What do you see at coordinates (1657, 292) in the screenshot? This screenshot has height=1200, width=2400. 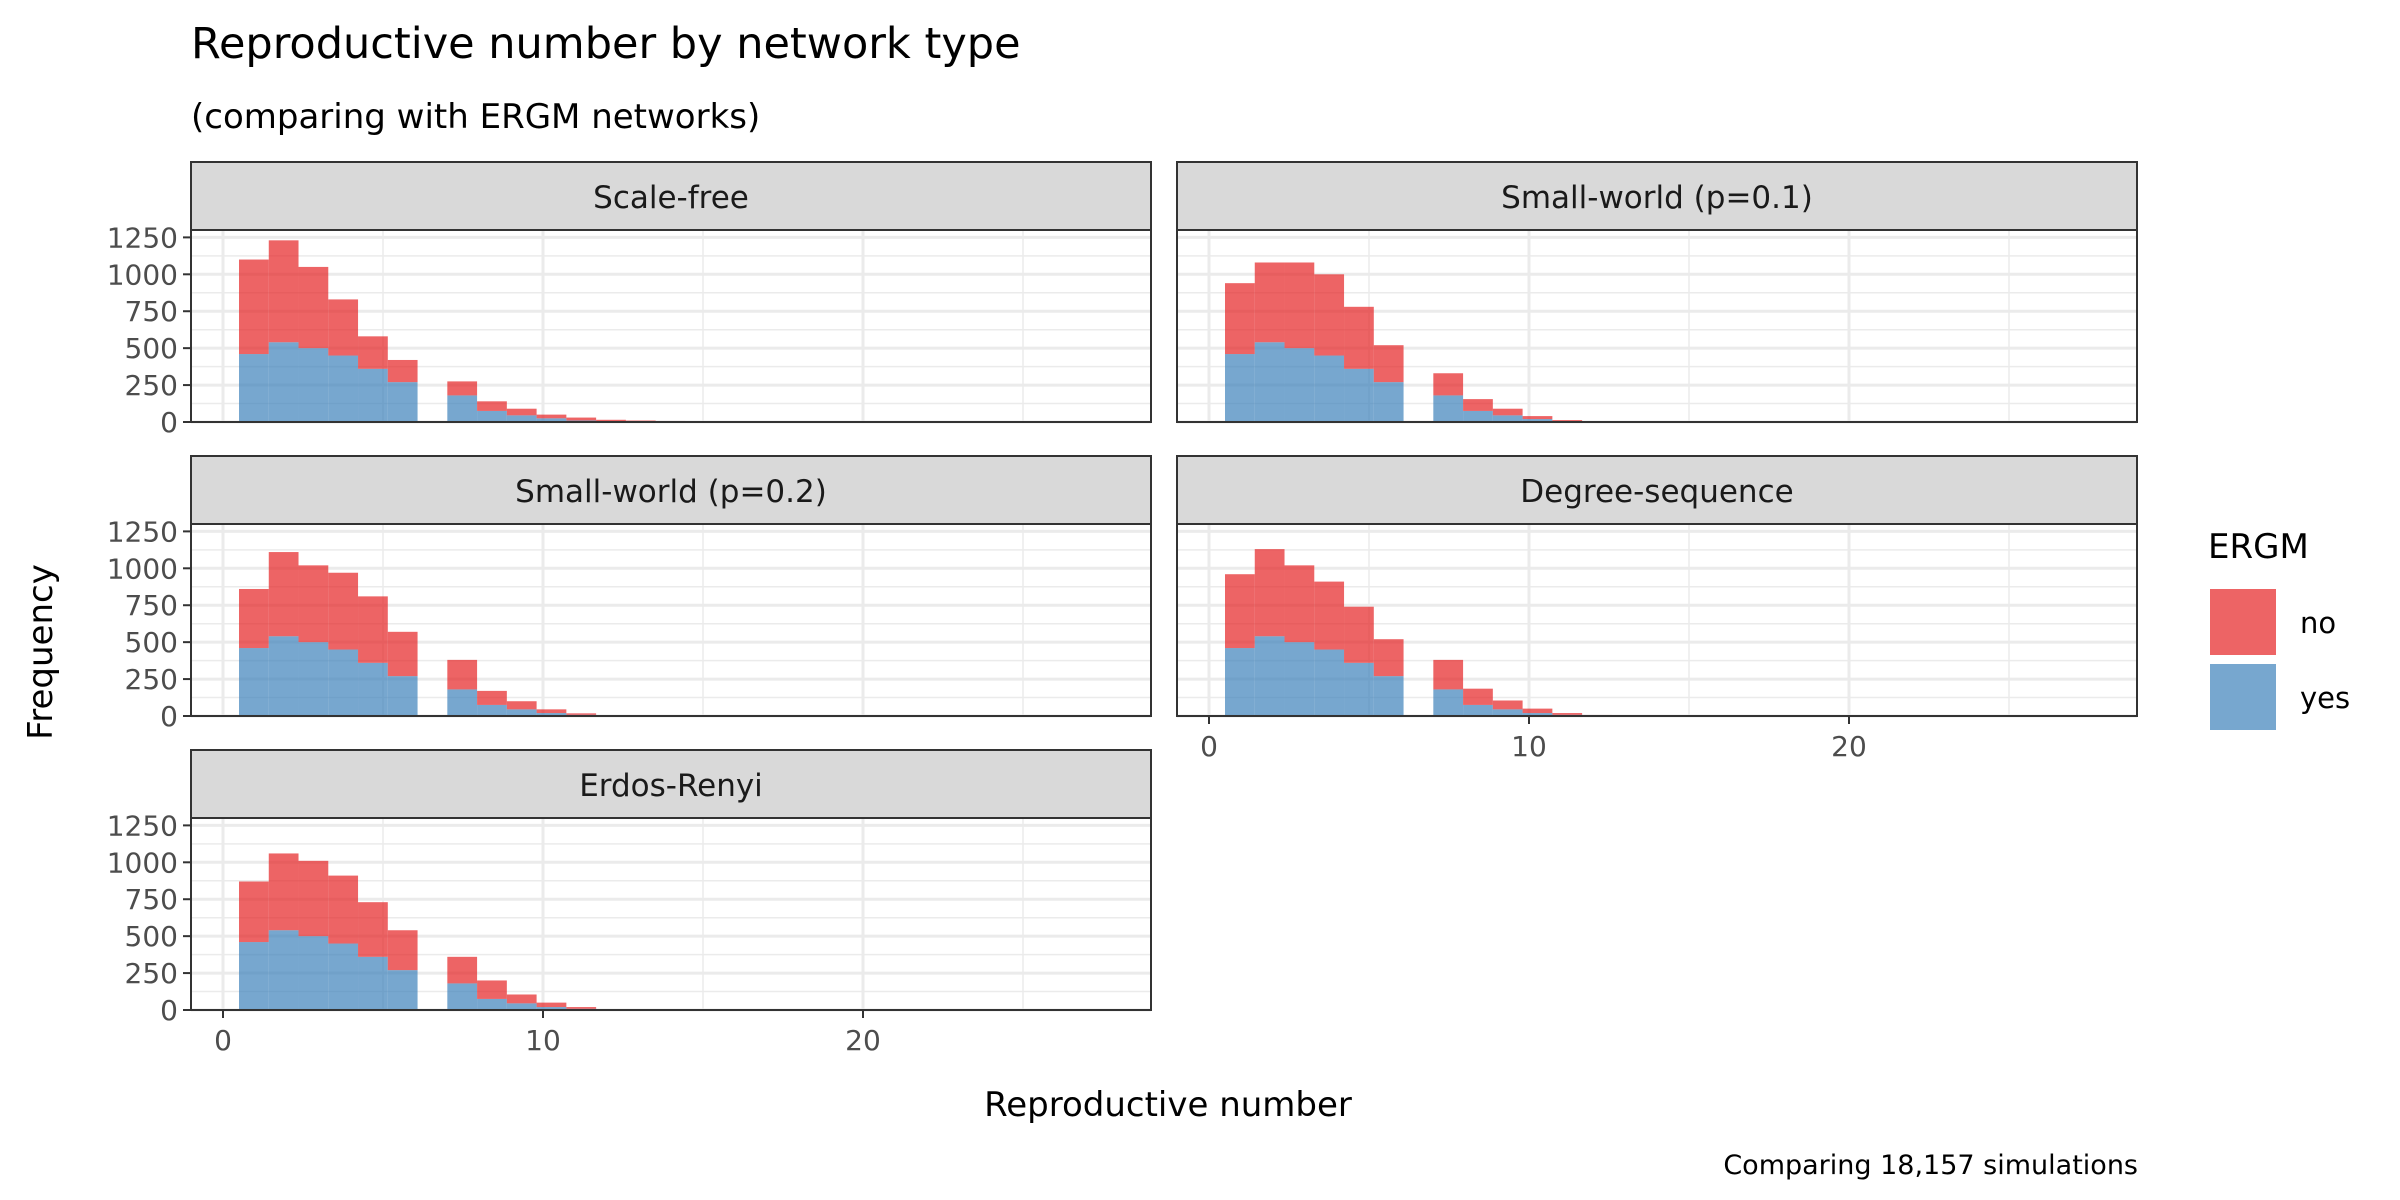 I see `panel-small-world-p-0-1: Small-world (p=0.1)` at bounding box center [1657, 292].